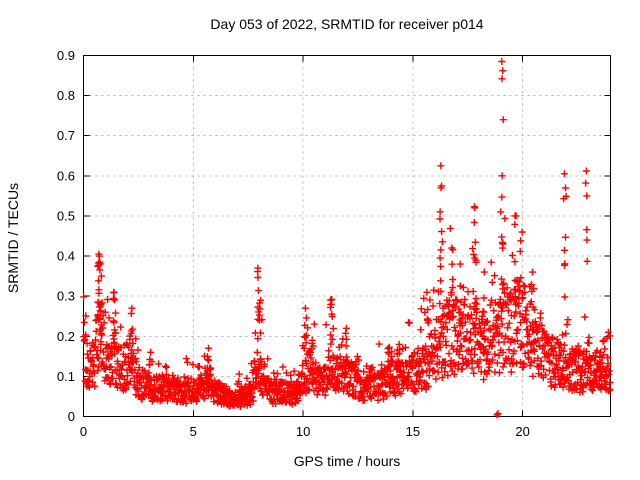 Image resolution: width=640 pixels, height=480 pixels. Describe the element at coordinates (71, 416) in the screenshot. I see `y-tick-label: 0` at that location.